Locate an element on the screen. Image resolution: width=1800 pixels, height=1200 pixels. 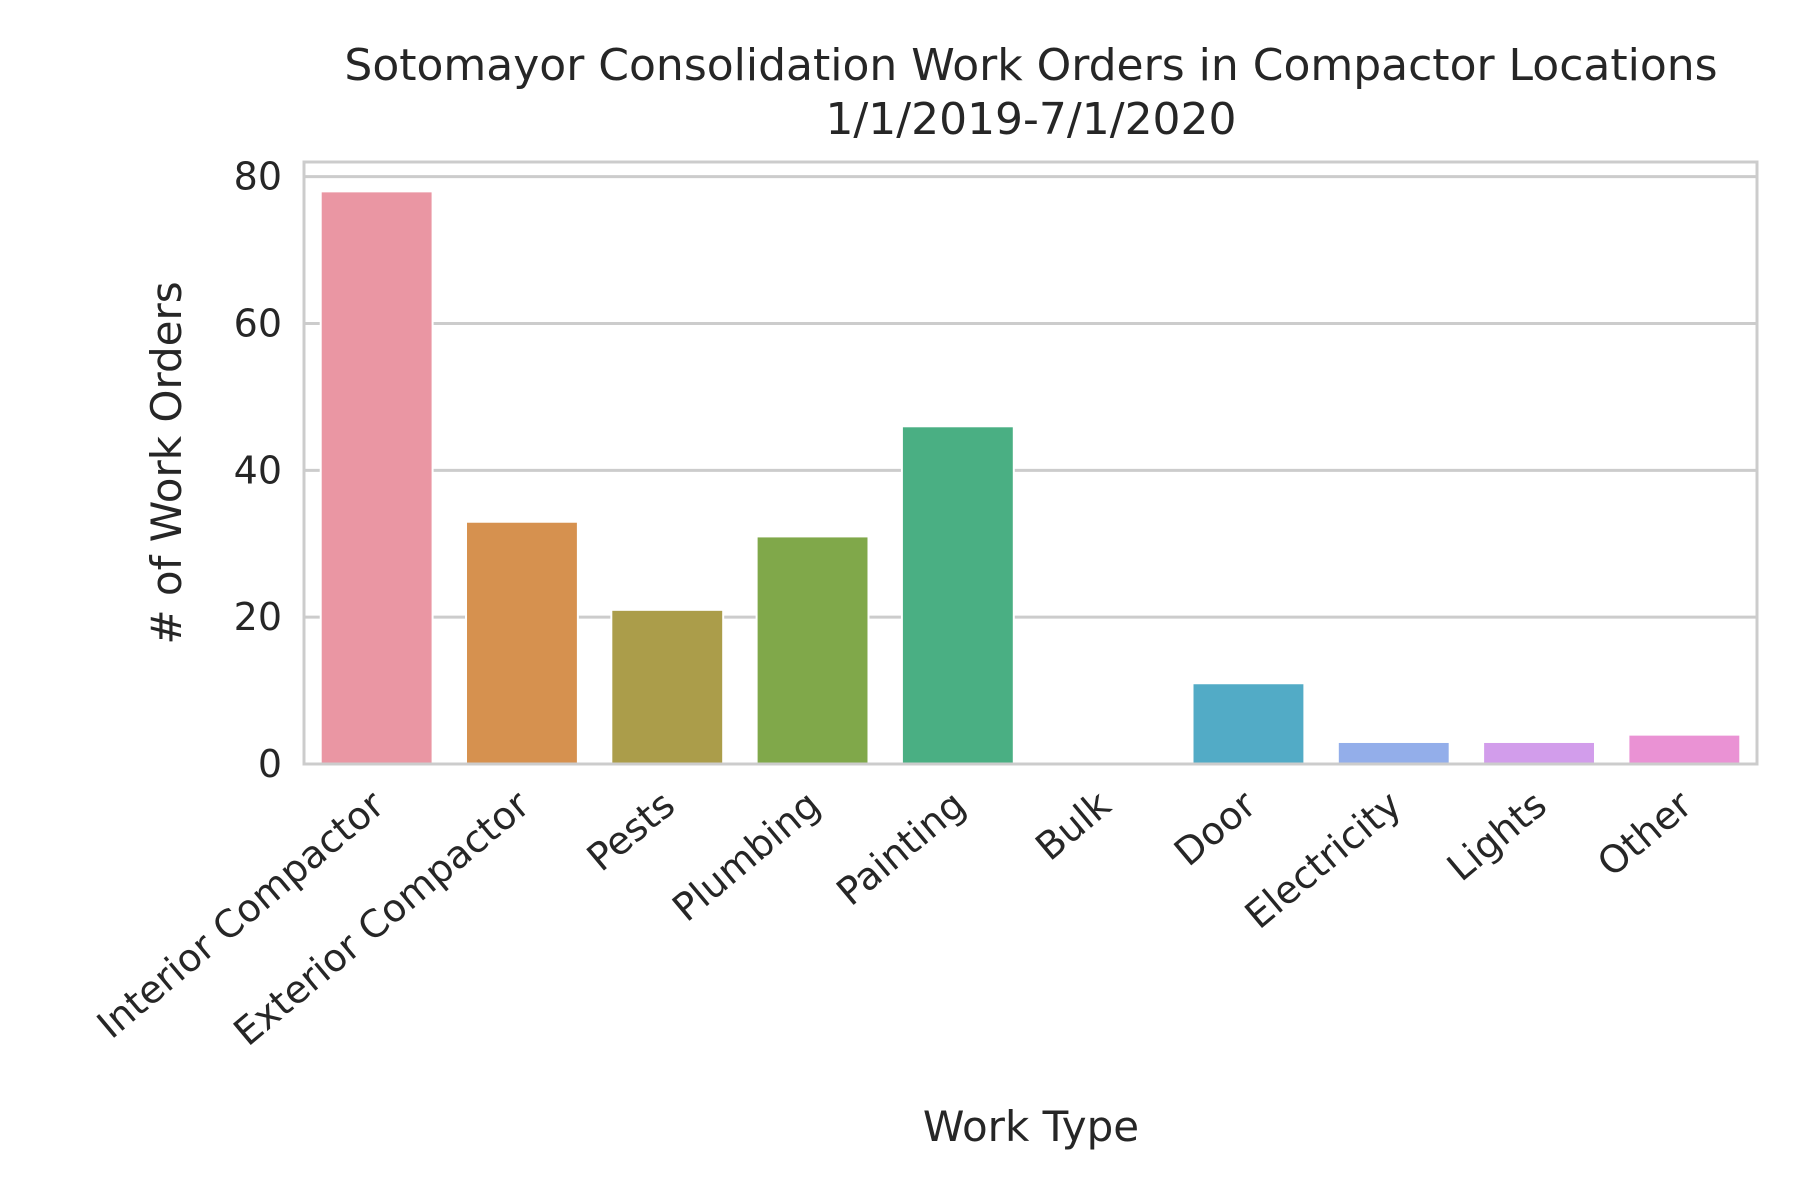
y-axis-label: # of Work Orders is located at coordinates (166, 462).